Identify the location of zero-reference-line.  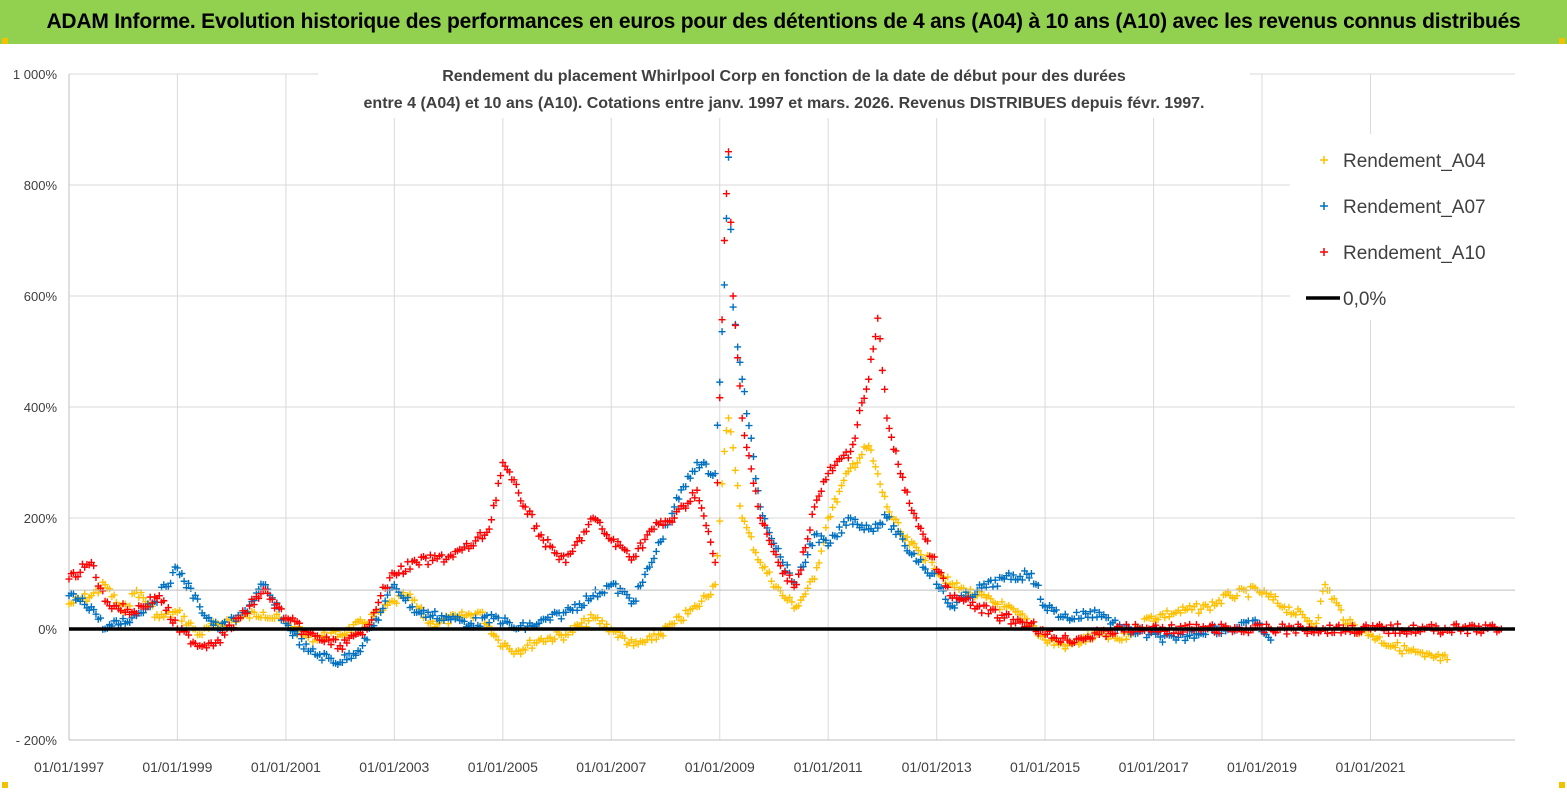
(792, 610).